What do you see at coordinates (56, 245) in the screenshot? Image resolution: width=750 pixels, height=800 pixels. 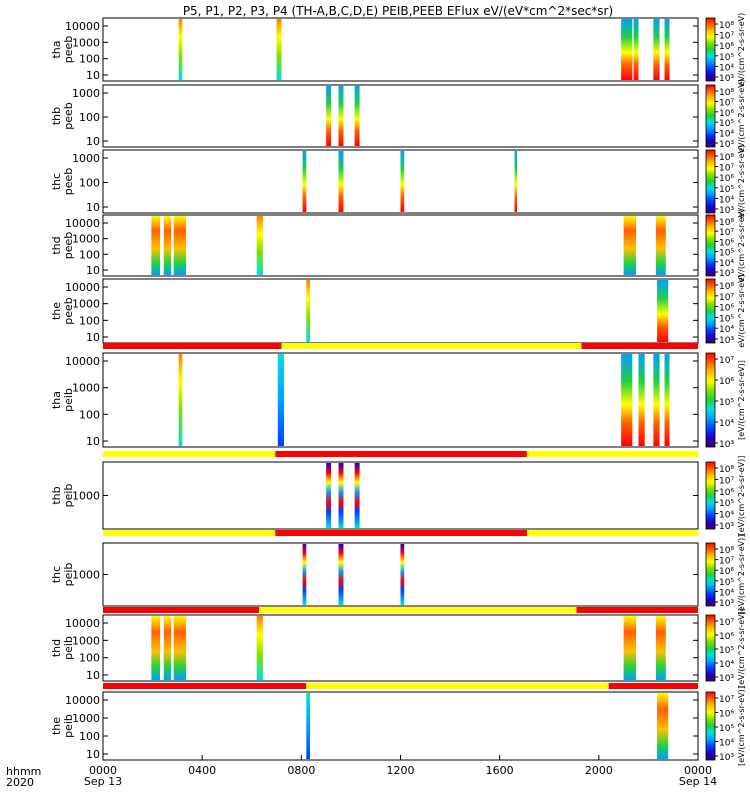 I see `panel-label-probe: thd` at bounding box center [56, 245].